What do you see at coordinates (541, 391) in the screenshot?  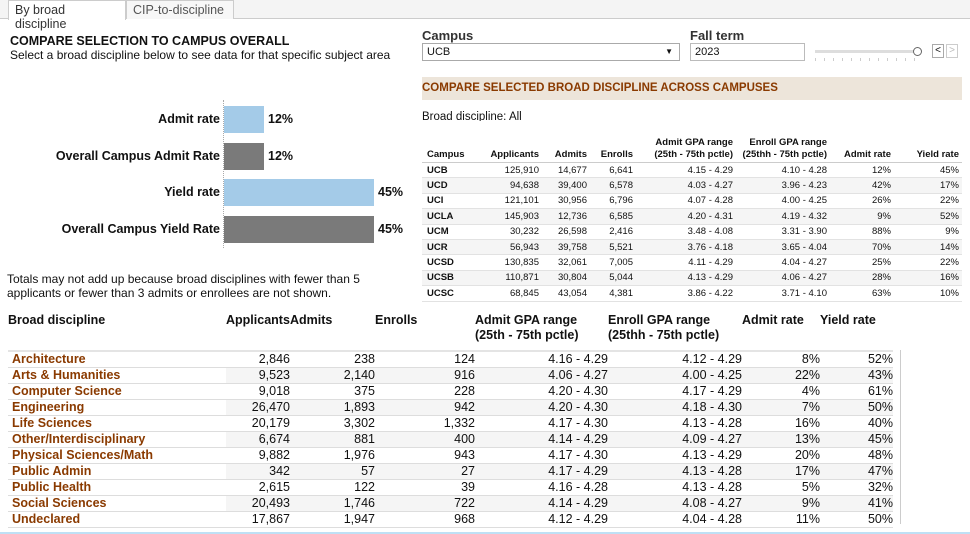 I see `cell: 4.20 - 4.30` at bounding box center [541, 391].